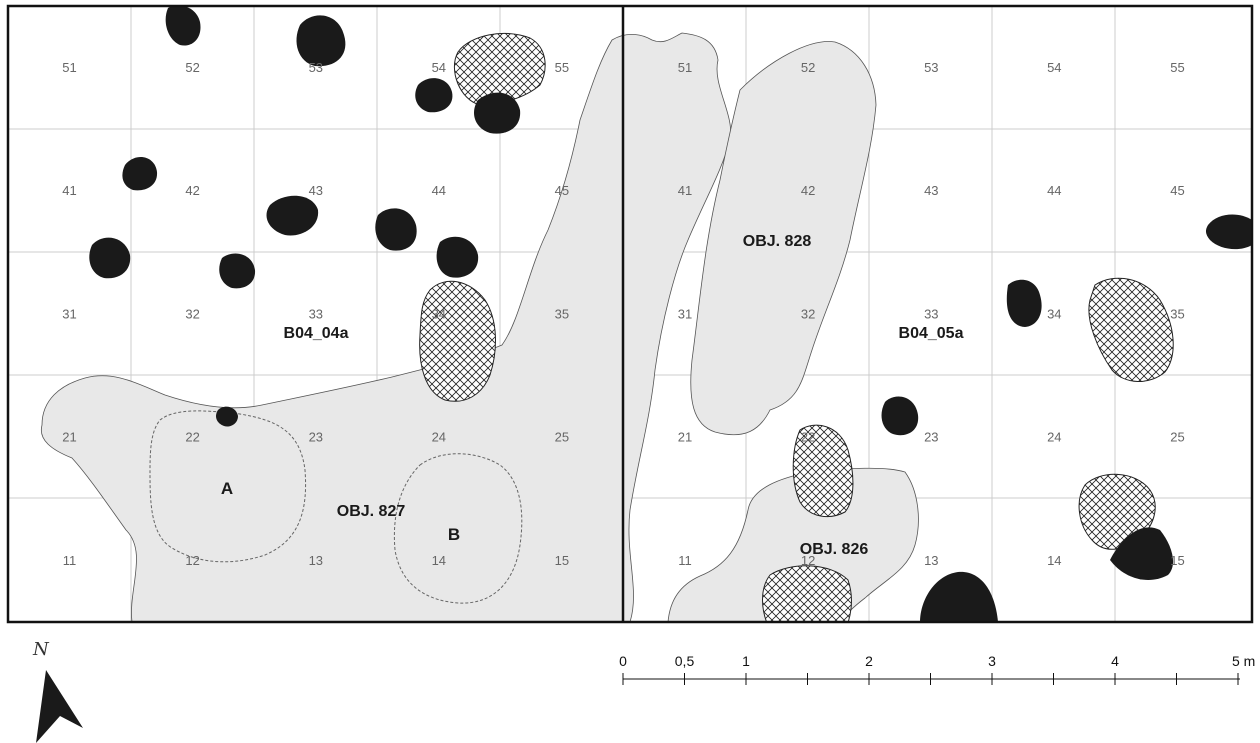 Image resolution: width=1260 pixels, height=743 pixels. What do you see at coordinates (992, 661) in the screenshot?
I see `scale-label: 3` at bounding box center [992, 661].